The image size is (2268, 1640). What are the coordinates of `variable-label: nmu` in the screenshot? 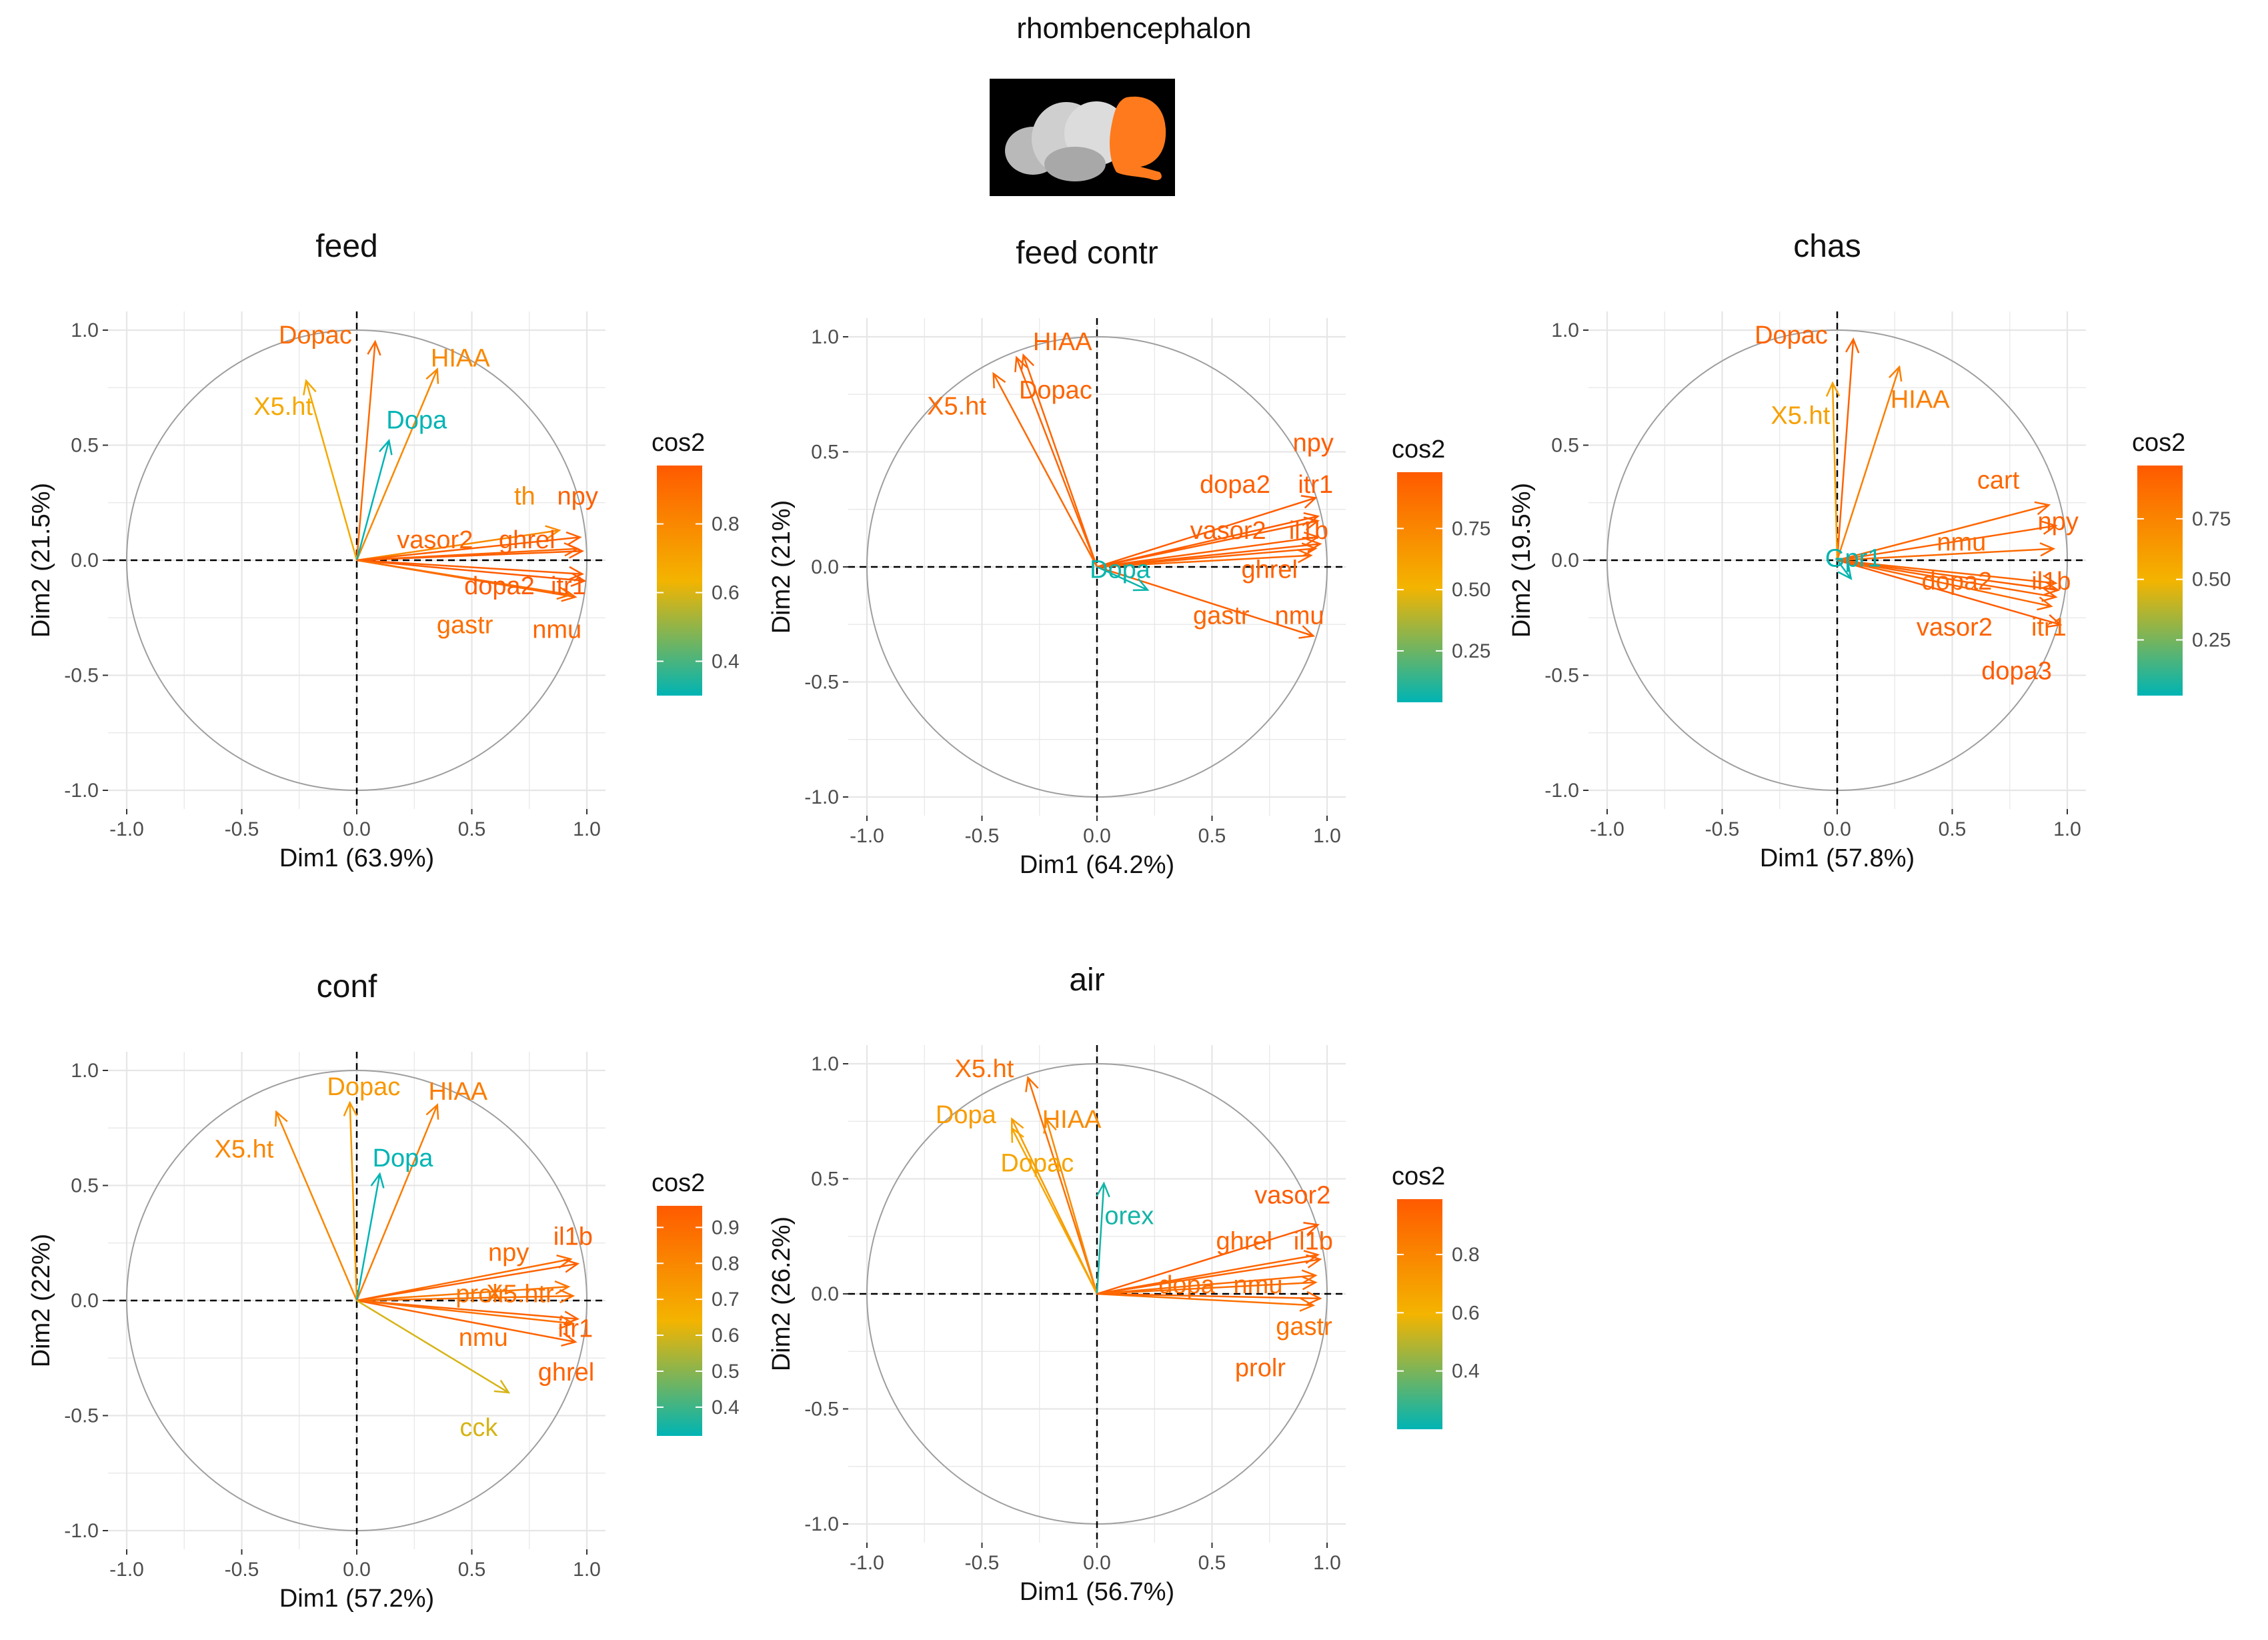 It's located at (557, 630).